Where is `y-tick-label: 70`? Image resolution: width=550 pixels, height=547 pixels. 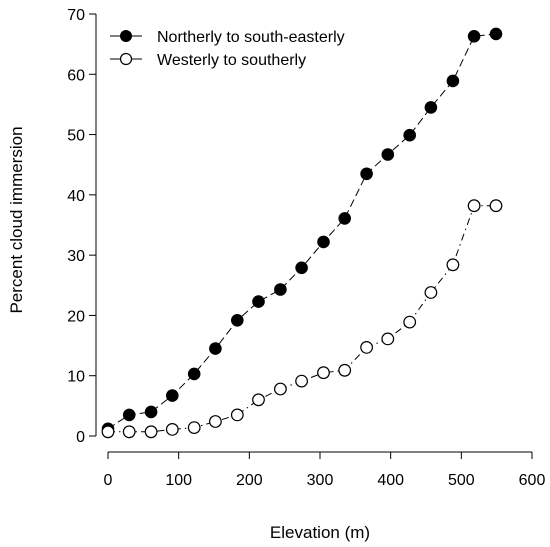
y-tick-label: 70 is located at coordinates (76, 15).